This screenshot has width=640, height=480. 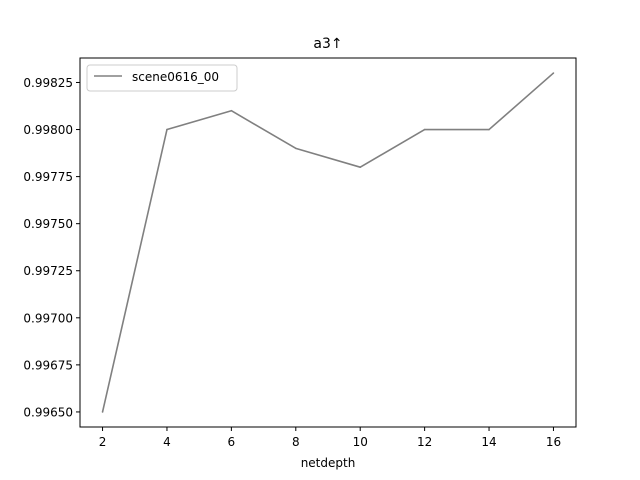 What do you see at coordinates (48, 318) in the screenshot?
I see `y-tick-label: 0.99700` at bounding box center [48, 318].